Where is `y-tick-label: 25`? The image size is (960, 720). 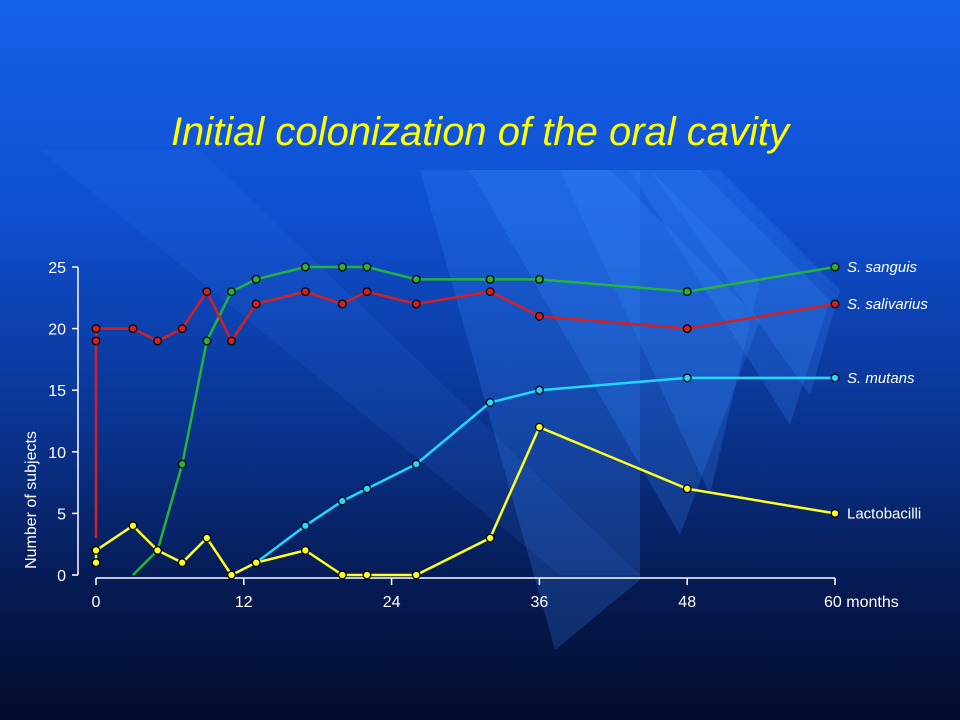 y-tick-label: 25 is located at coordinates (57, 268).